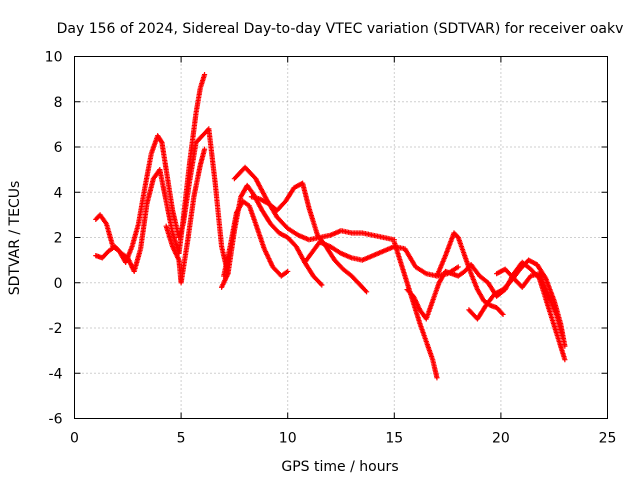  What do you see at coordinates (58, 239) in the screenshot?
I see `y-tick-label: 2` at bounding box center [58, 239].